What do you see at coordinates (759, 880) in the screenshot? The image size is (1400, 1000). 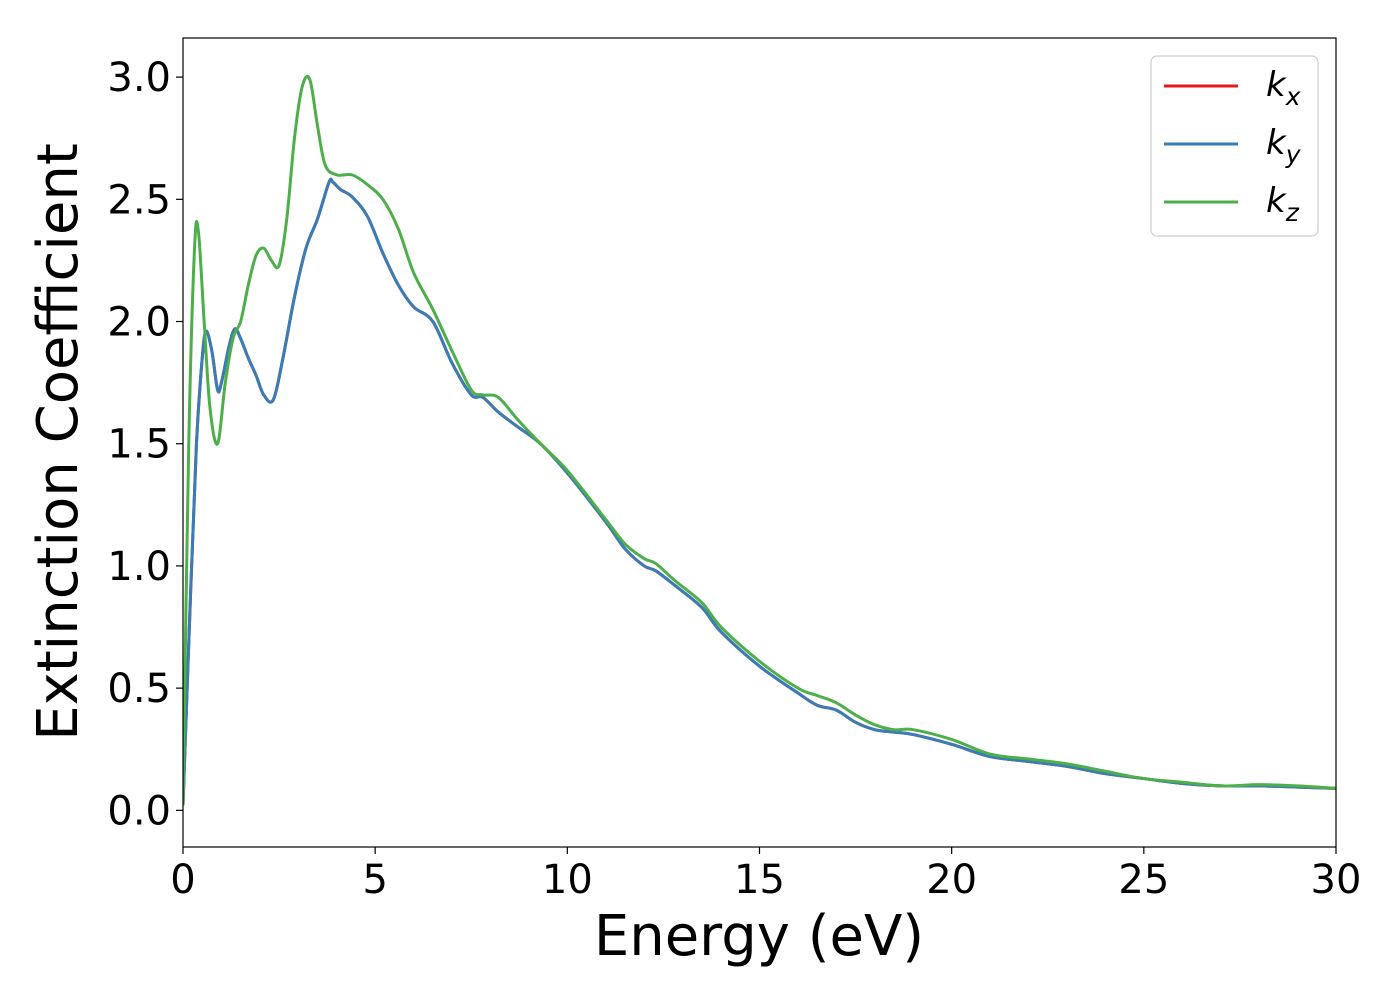 I see `x-tick-label: 15` at bounding box center [759, 880].